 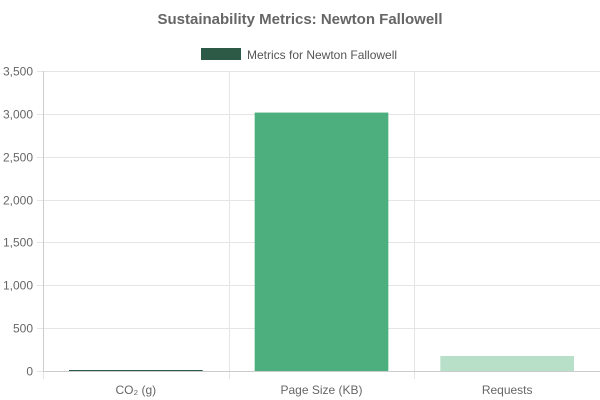 What do you see at coordinates (18, 286) in the screenshot?
I see `y-tick-label: 1,000` at bounding box center [18, 286].